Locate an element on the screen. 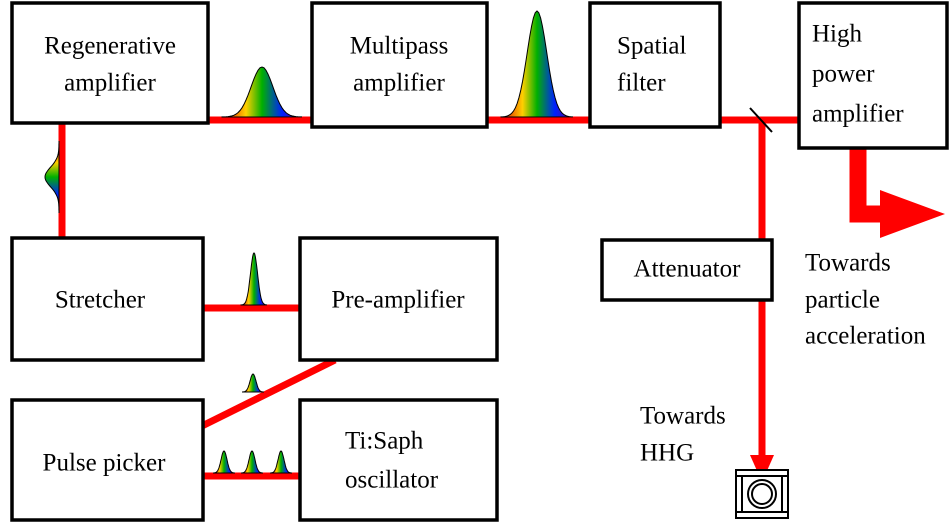  box-label: Pulse picker is located at coordinates (105, 463).